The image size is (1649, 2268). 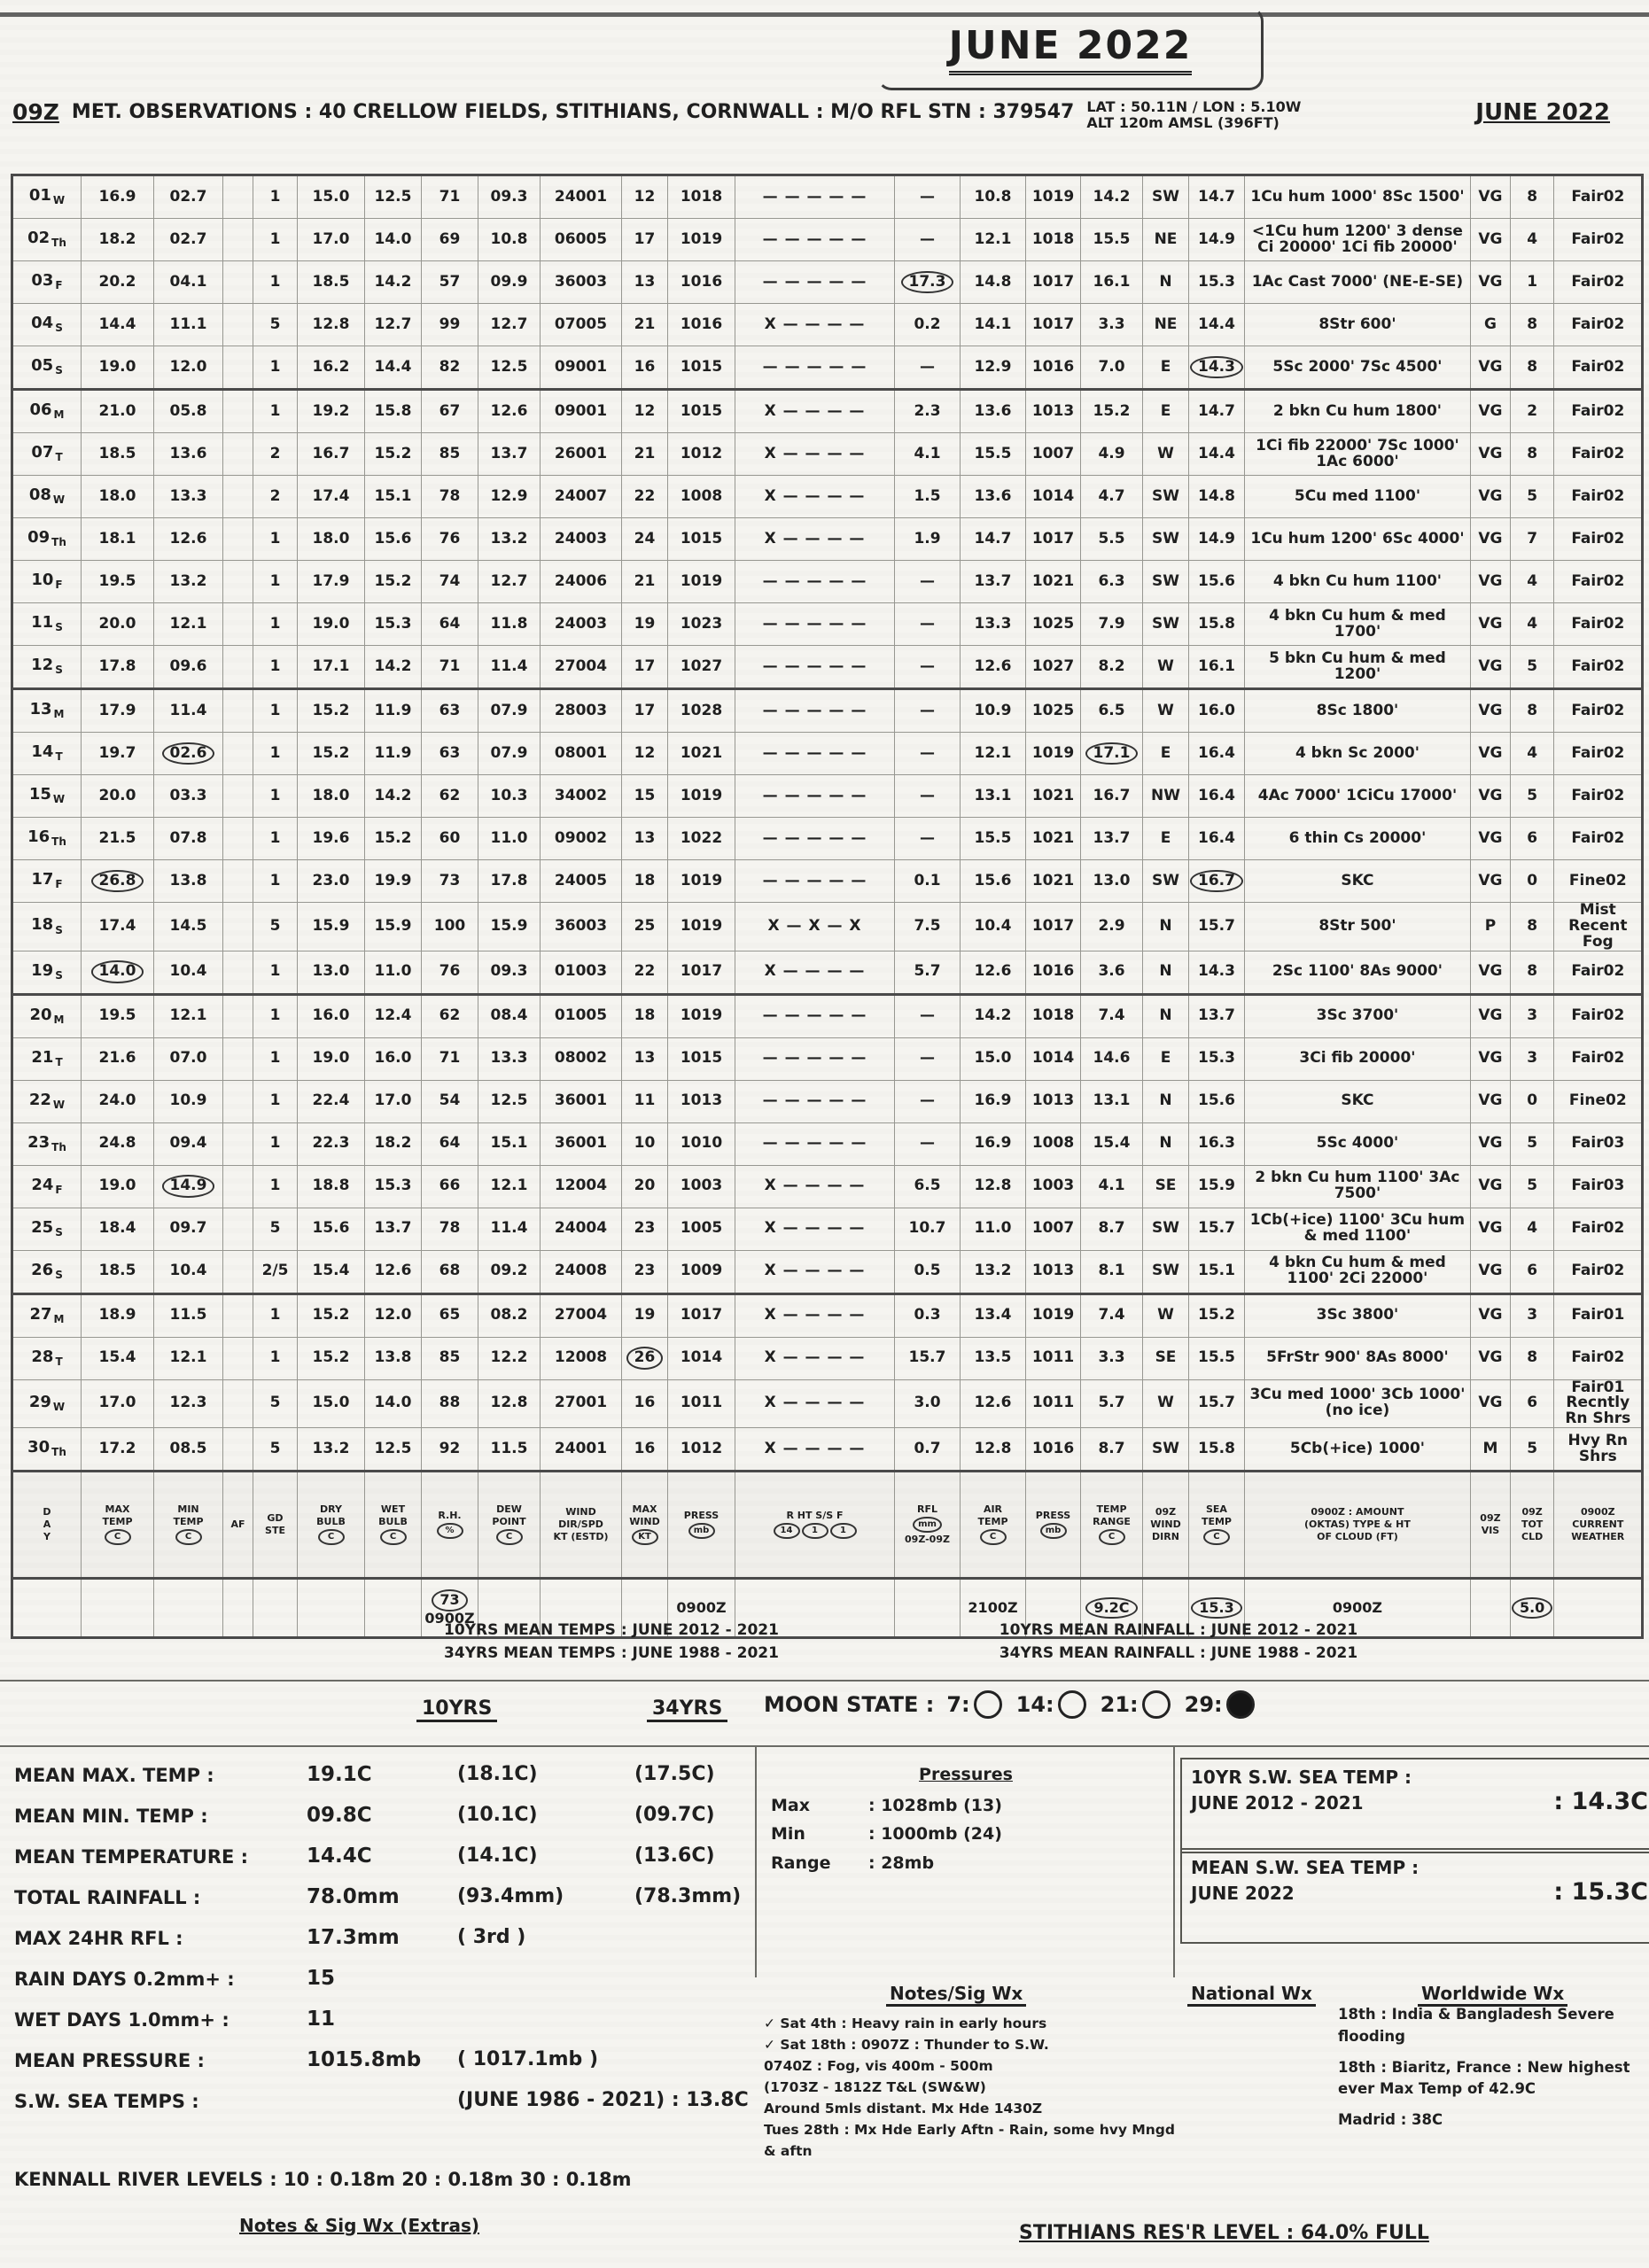 I want to click on table-cell: 20.2, so click(x=117, y=282).